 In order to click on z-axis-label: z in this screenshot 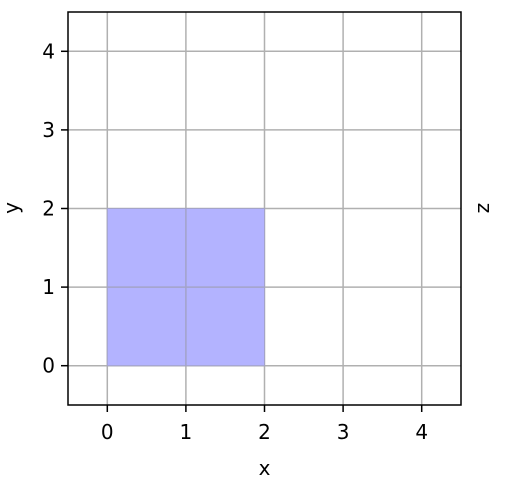, I will do `click(485, 208)`.